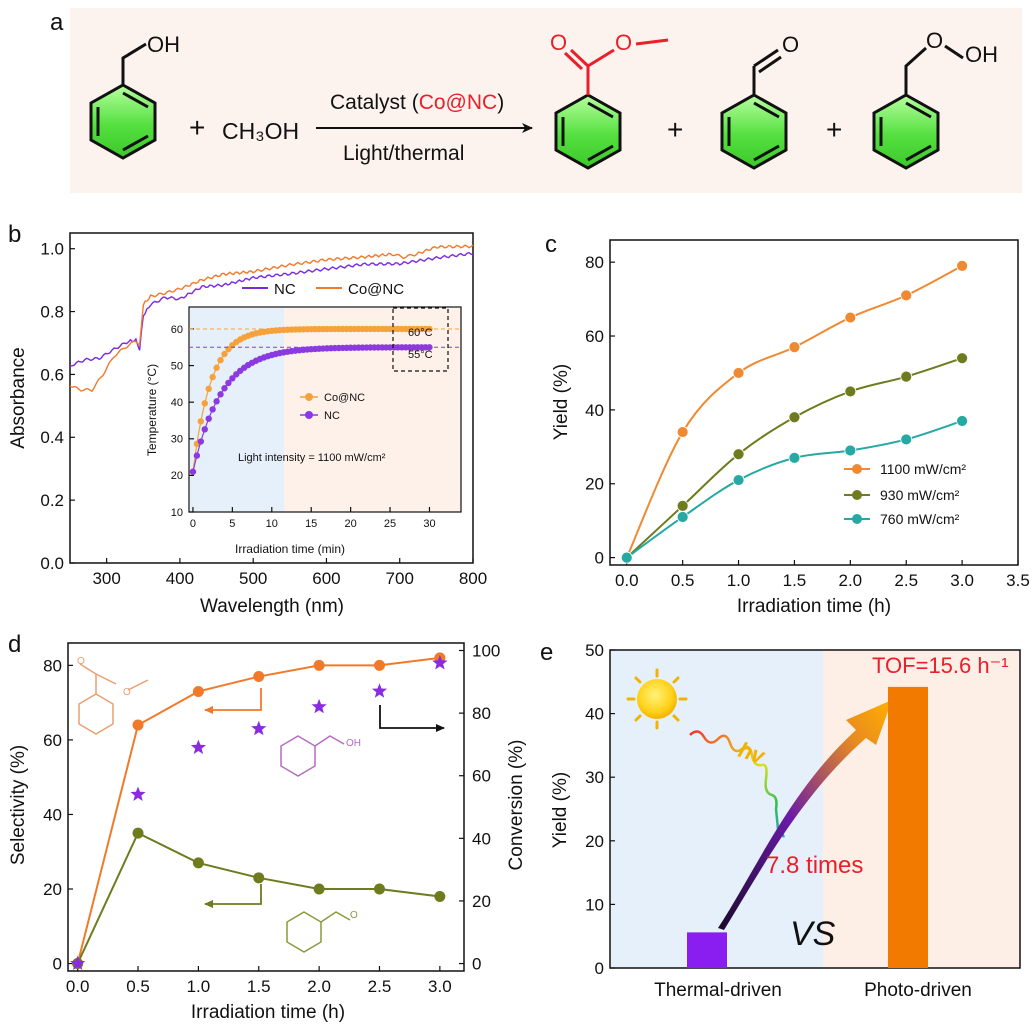  What do you see at coordinates (372, 410) in the screenshot?
I see `inset-shade-orange` at bounding box center [372, 410].